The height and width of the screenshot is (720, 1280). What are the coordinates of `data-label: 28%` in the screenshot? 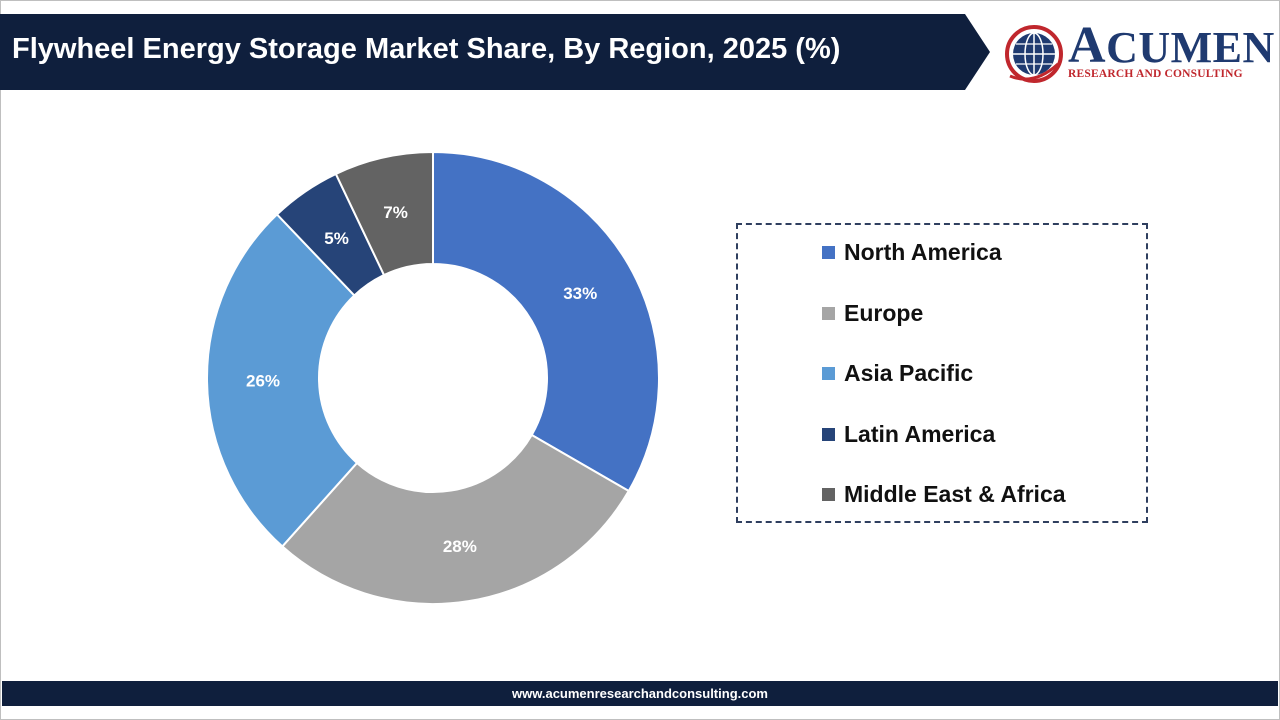 It's located at (460, 546).